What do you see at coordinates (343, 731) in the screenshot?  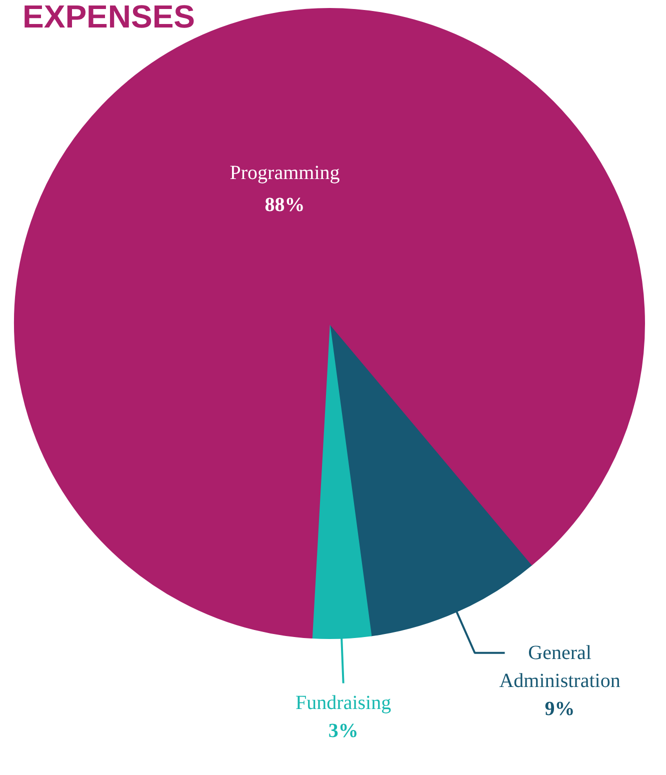 I see `data-label: 3%` at bounding box center [343, 731].